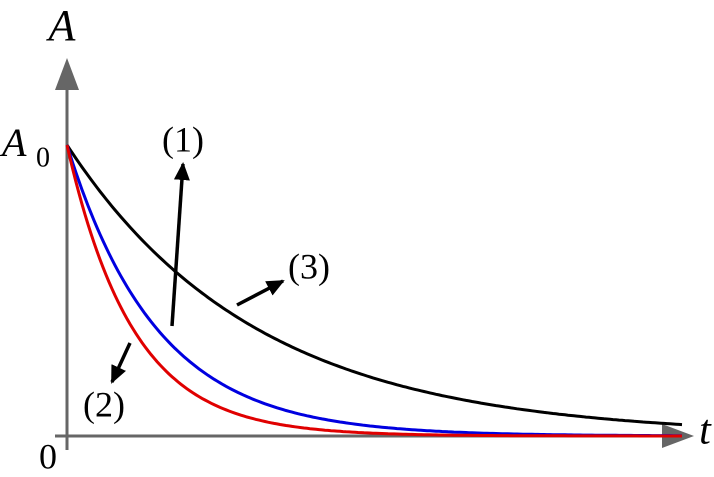  Describe the element at coordinates (705, 431) in the screenshot. I see `x-axis-label: t` at that location.